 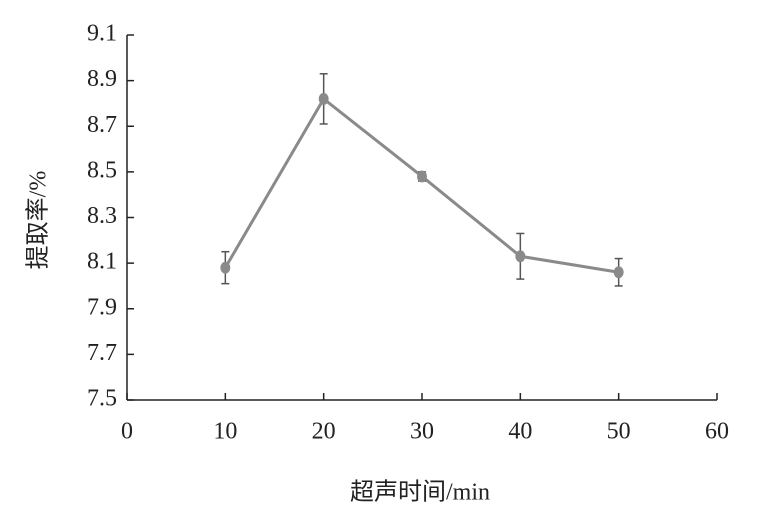 I want to click on y-tick-label: 8.1, so click(x=102, y=262).